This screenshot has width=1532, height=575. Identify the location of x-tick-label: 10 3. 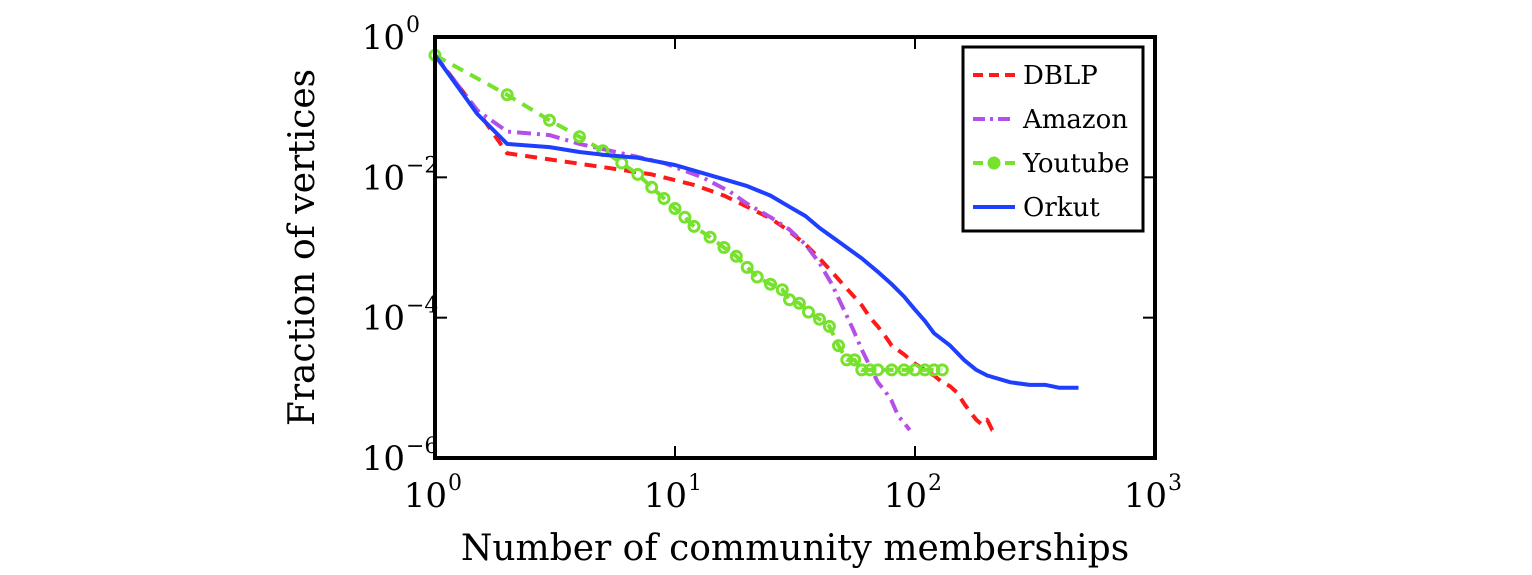
(1153, 493).